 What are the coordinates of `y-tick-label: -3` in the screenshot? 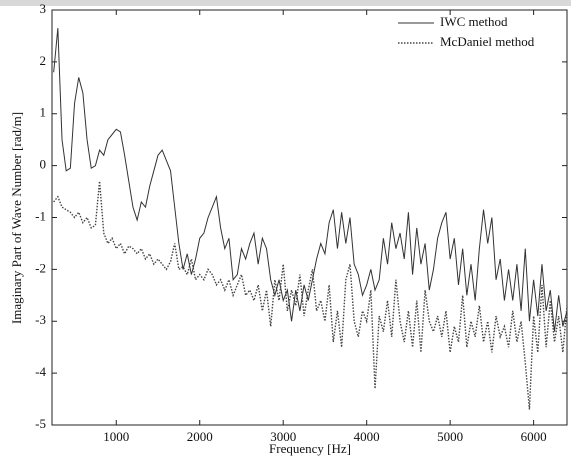 It's located at (40, 319).